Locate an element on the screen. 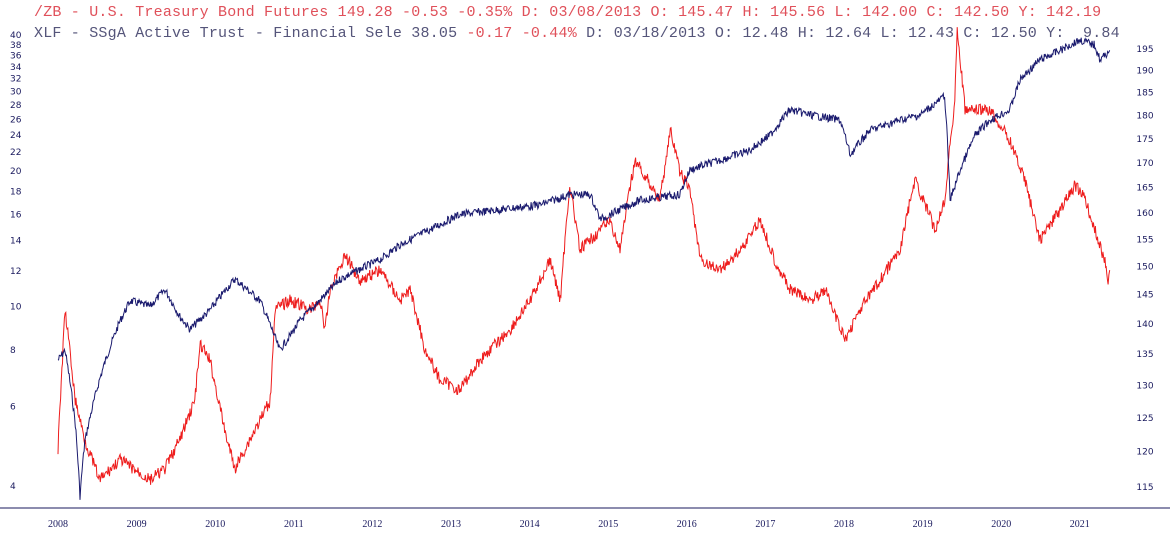 This screenshot has width=1170, height=546. right-tick-label: 155 is located at coordinates (1144, 240).